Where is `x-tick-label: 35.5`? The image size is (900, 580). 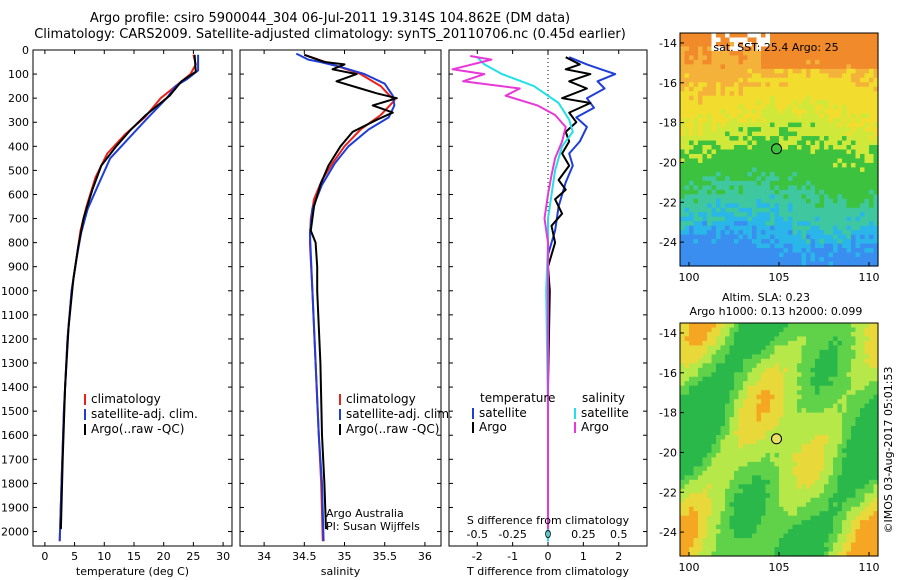 x-tick-label: 35.5 is located at coordinates (384, 556).